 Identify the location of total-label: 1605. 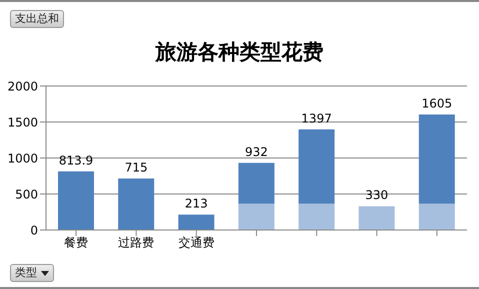
(437, 103).